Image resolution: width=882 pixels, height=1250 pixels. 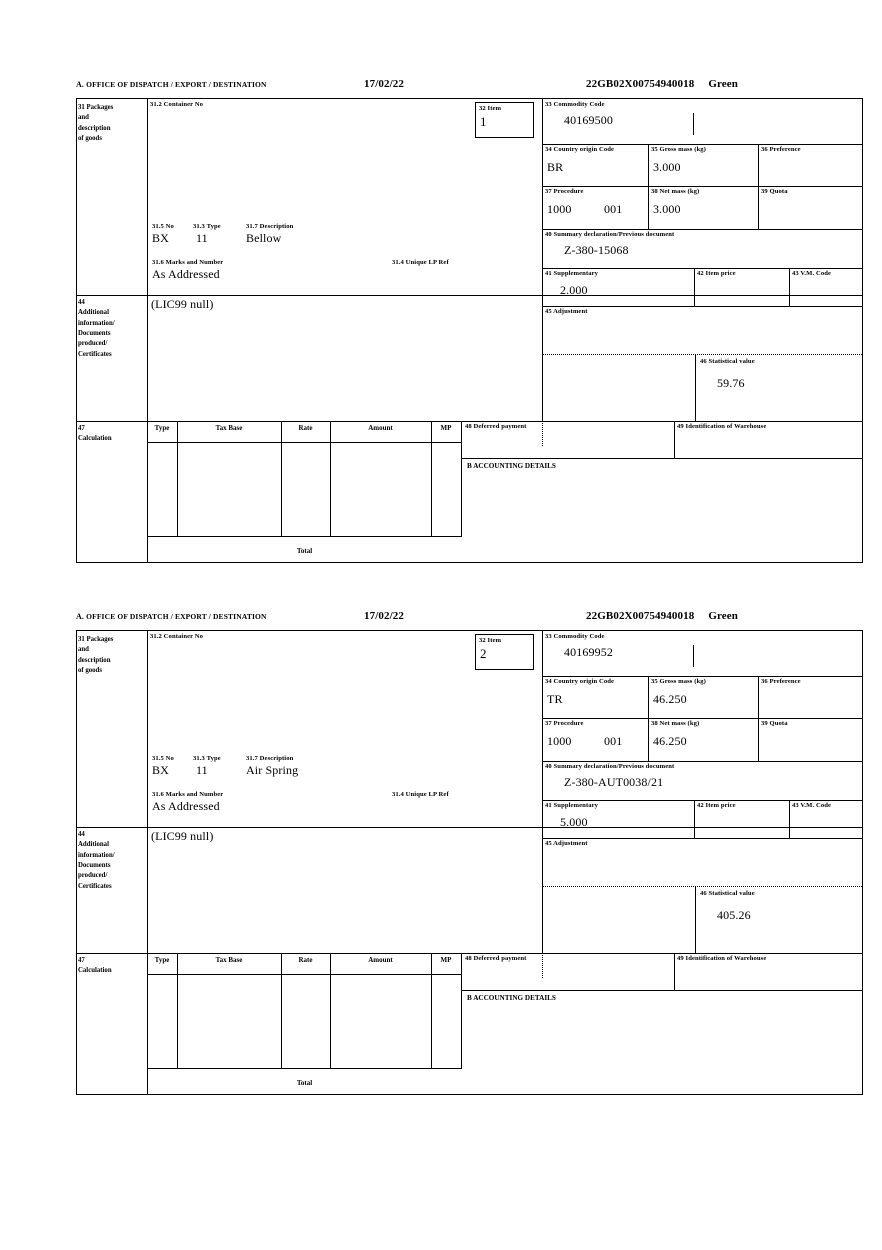 I want to click on box38-net-mass: 38 Net mass (kg) 3.000, so click(x=703, y=207).